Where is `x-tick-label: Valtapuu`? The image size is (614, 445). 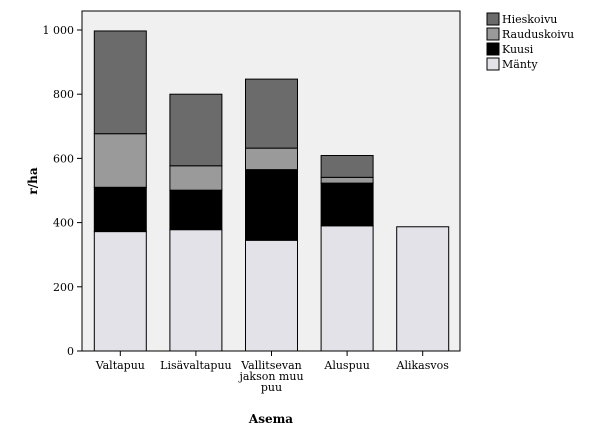 x-tick-label: Valtapuu is located at coordinates (120, 365).